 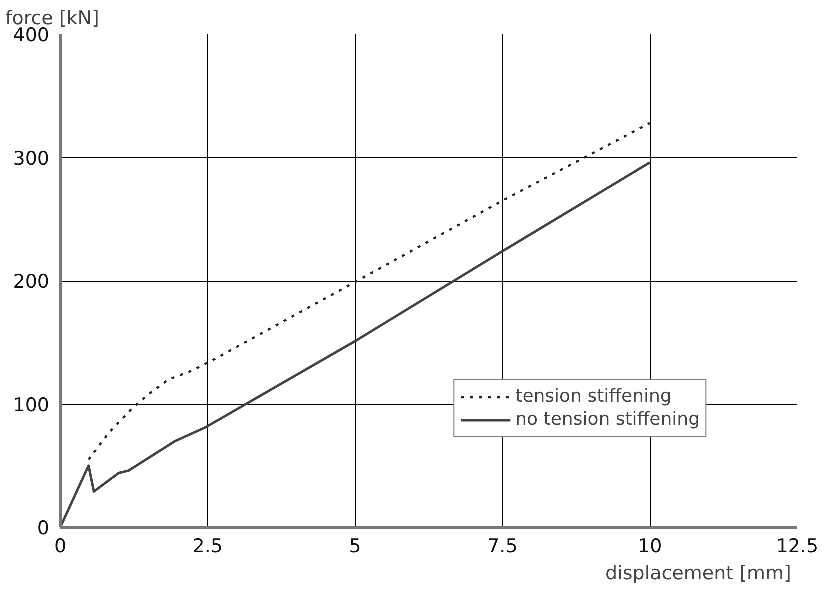 What do you see at coordinates (31, 405) in the screenshot?
I see `y-tick-label: 100` at bounding box center [31, 405].